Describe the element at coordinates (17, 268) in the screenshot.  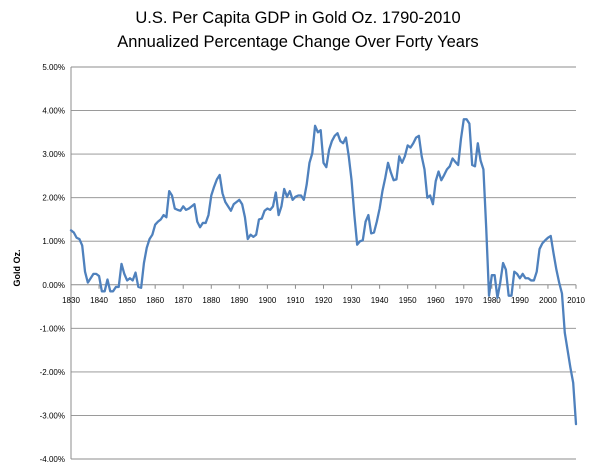
I see `y-axis-label: Gold Oz.` at that location.